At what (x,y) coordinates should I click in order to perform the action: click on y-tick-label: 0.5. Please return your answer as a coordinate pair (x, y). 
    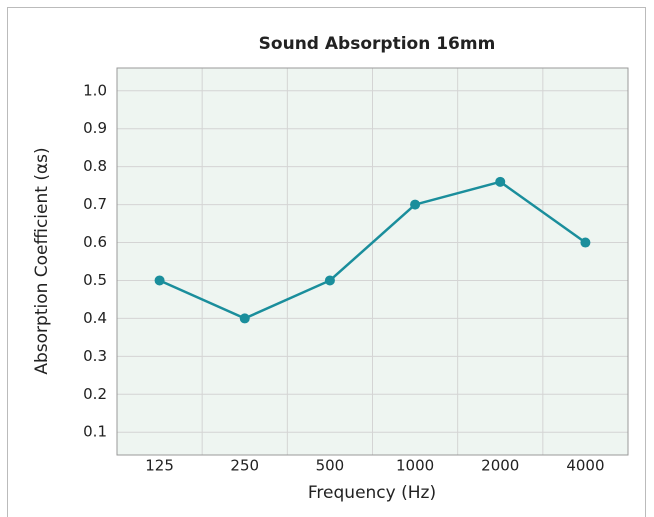
    Looking at the image, I should click on (95, 280).